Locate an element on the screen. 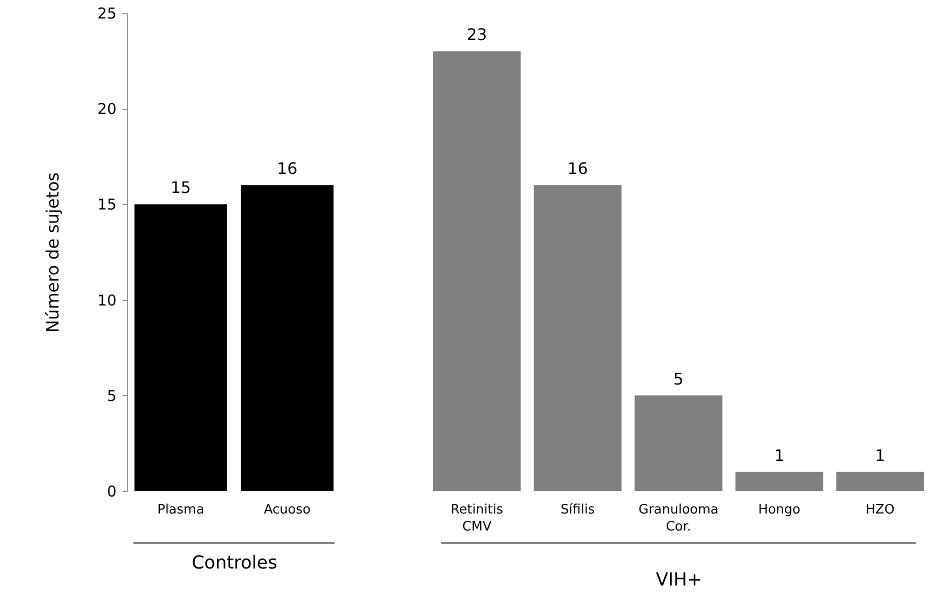  y-tick-label: 15 is located at coordinates (106, 205).